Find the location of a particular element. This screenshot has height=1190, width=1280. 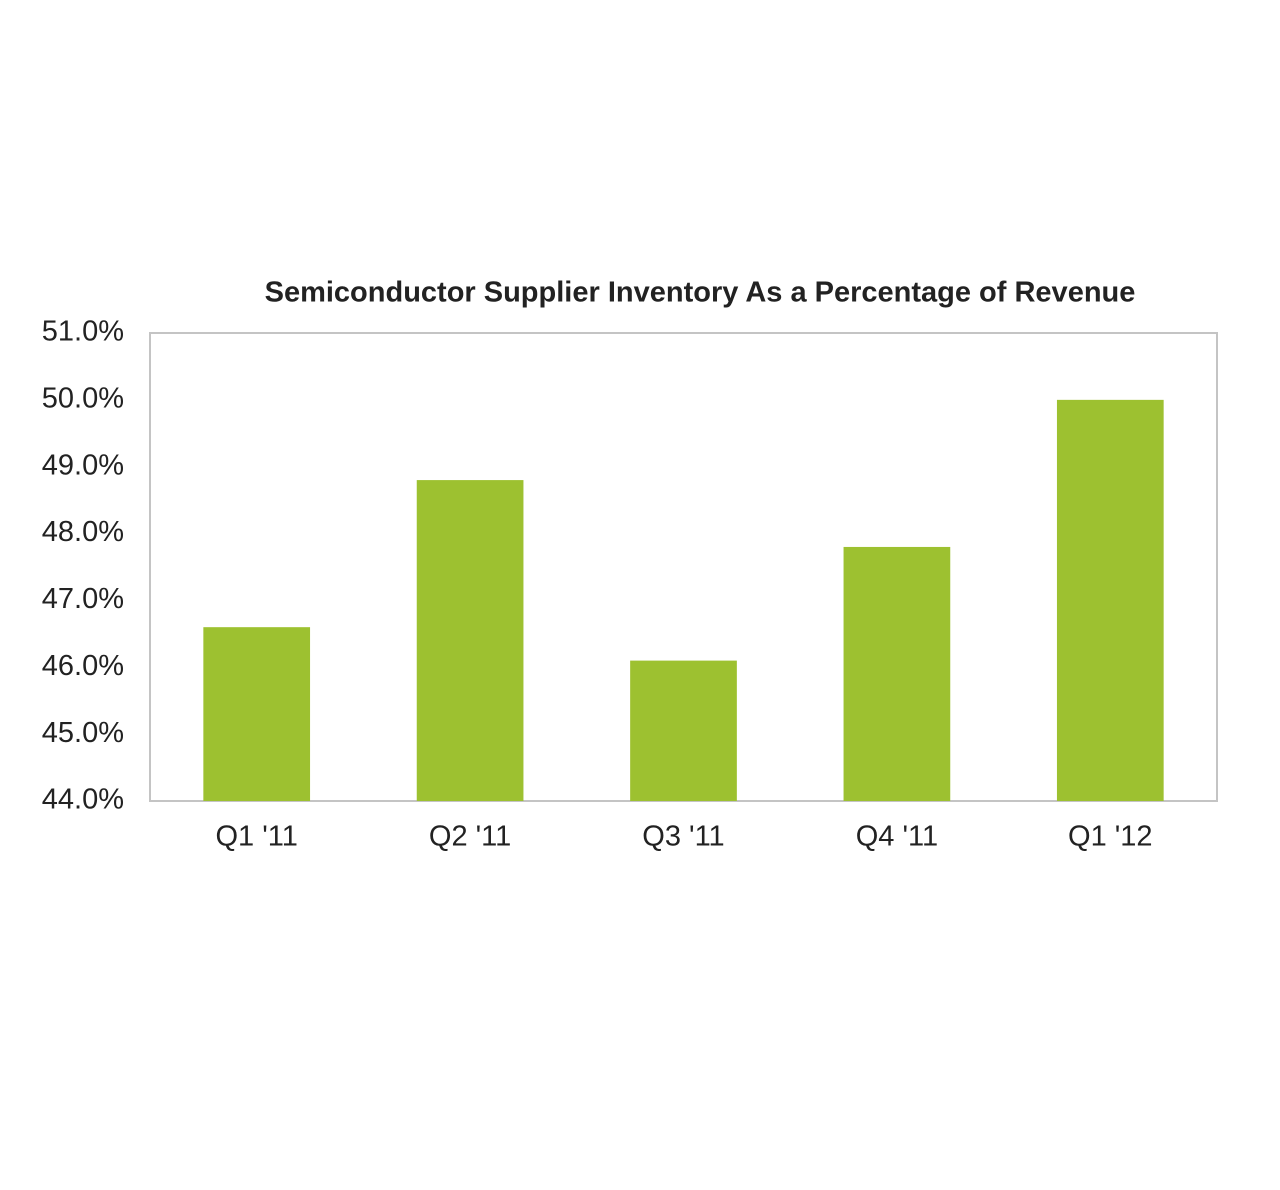

y-tick-label: 50.0% is located at coordinates (83, 399).